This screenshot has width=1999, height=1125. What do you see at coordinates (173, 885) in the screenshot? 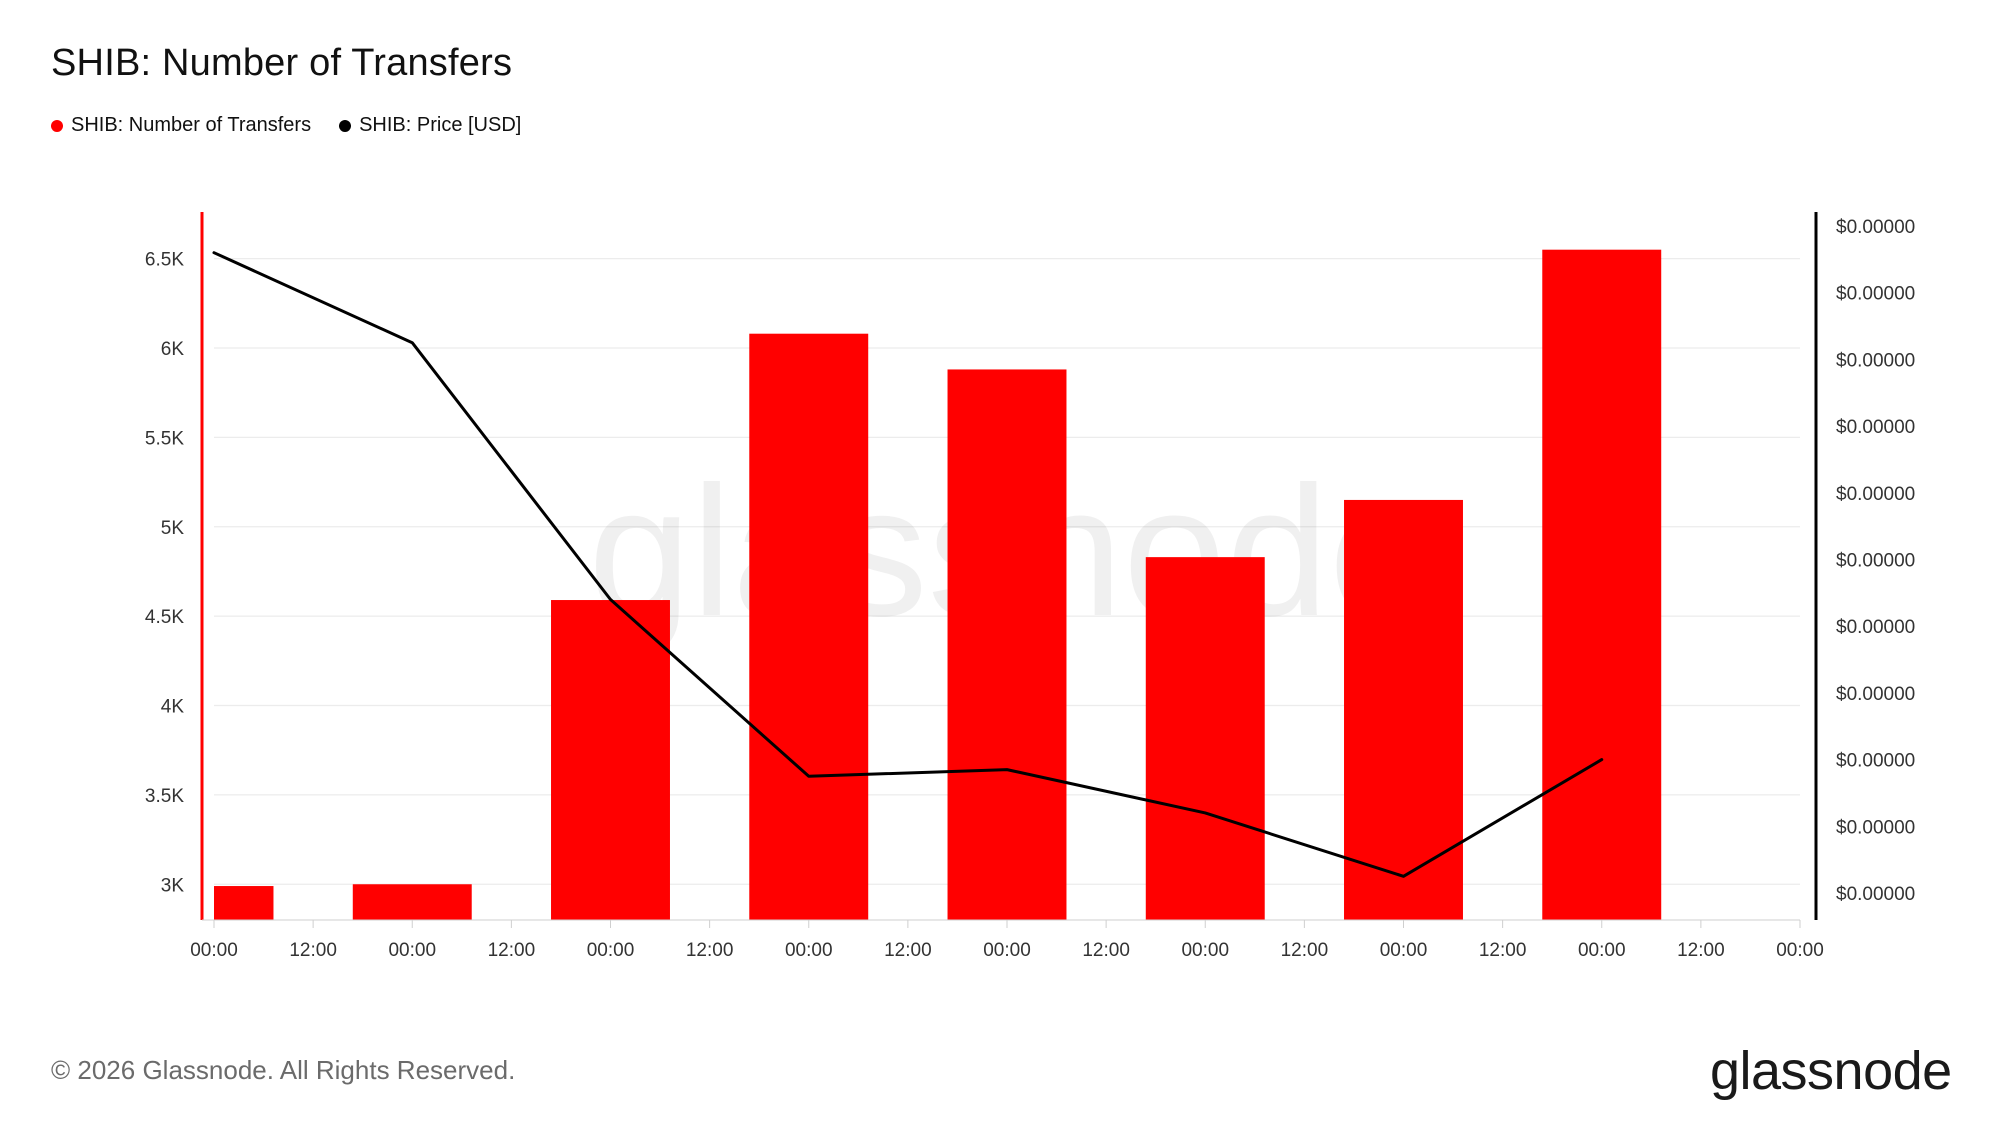
I see `left-tick-label: 3K` at bounding box center [173, 885].